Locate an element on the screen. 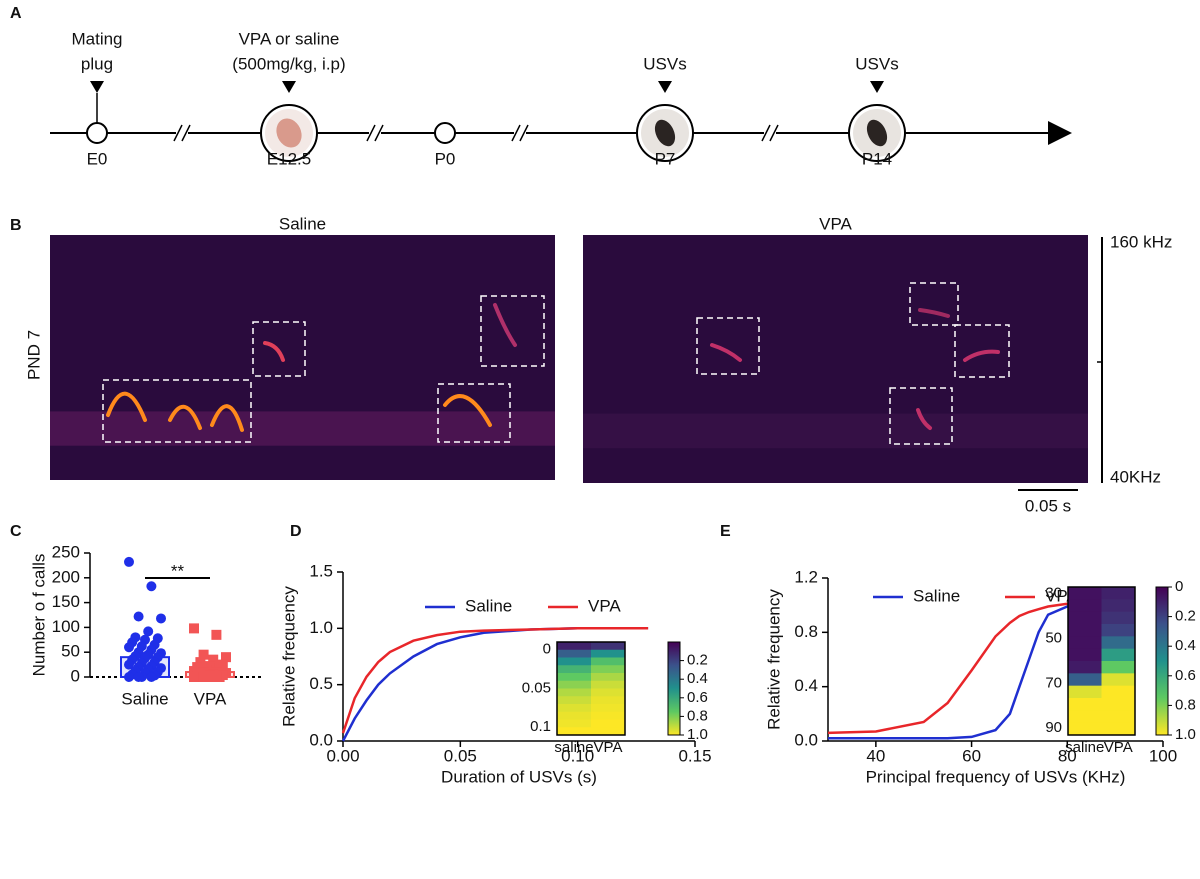 The image size is (1200, 879). series-line is located at coordinates (971, 668).